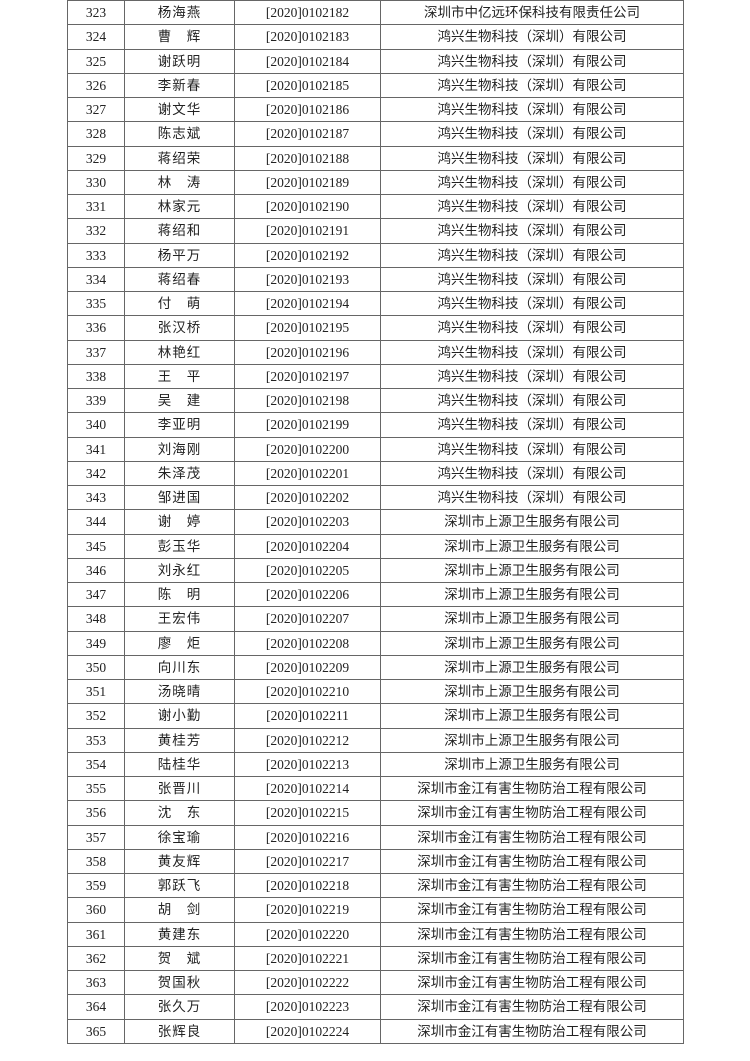  What do you see at coordinates (307, 13) in the screenshot?
I see `certificate-number: [2020]0102182` at bounding box center [307, 13].